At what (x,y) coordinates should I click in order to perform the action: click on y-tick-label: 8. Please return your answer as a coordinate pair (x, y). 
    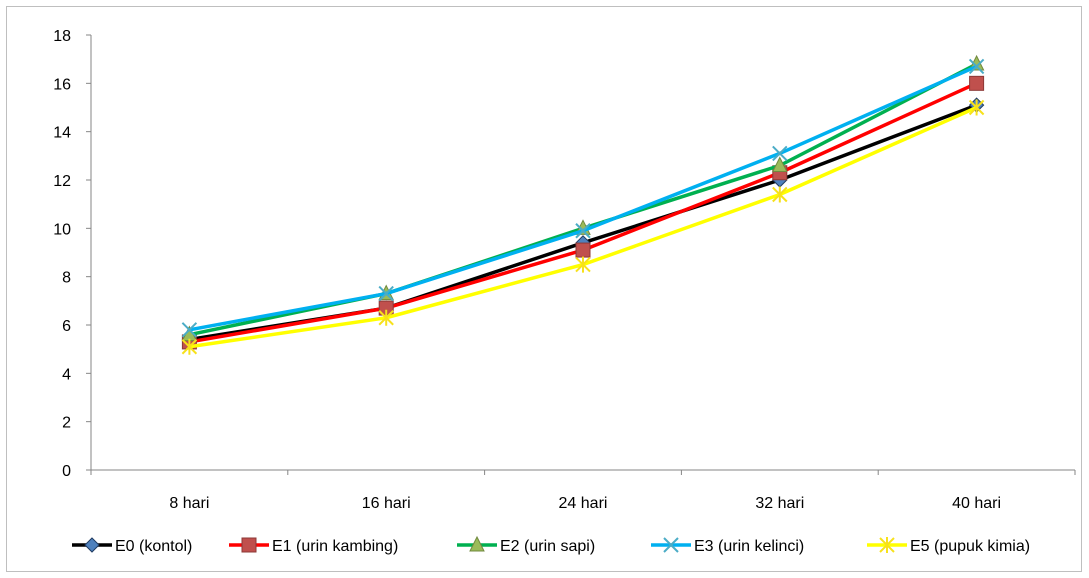
    Looking at the image, I should click on (66, 278).